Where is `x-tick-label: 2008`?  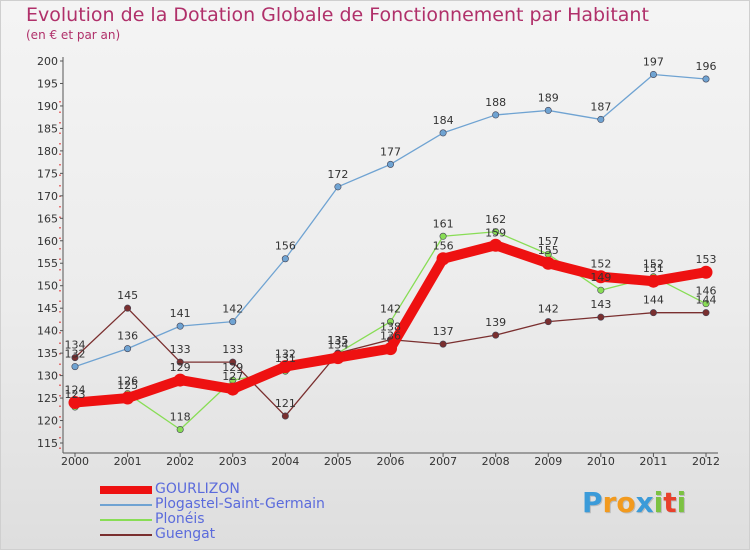
x-tick-label: 2008 is located at coordinates (496, 461).